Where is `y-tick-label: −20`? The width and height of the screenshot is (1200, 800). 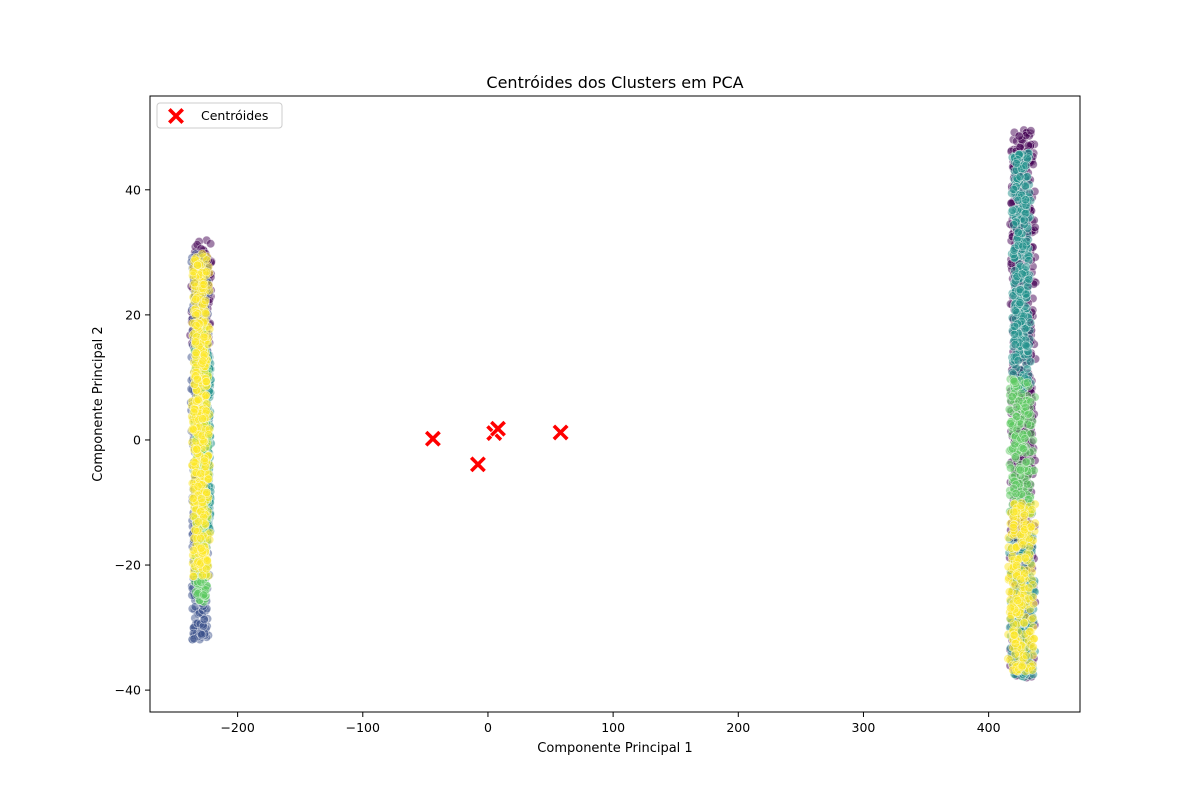
y-tick-label: −20 is located at coordinates (128, 565).